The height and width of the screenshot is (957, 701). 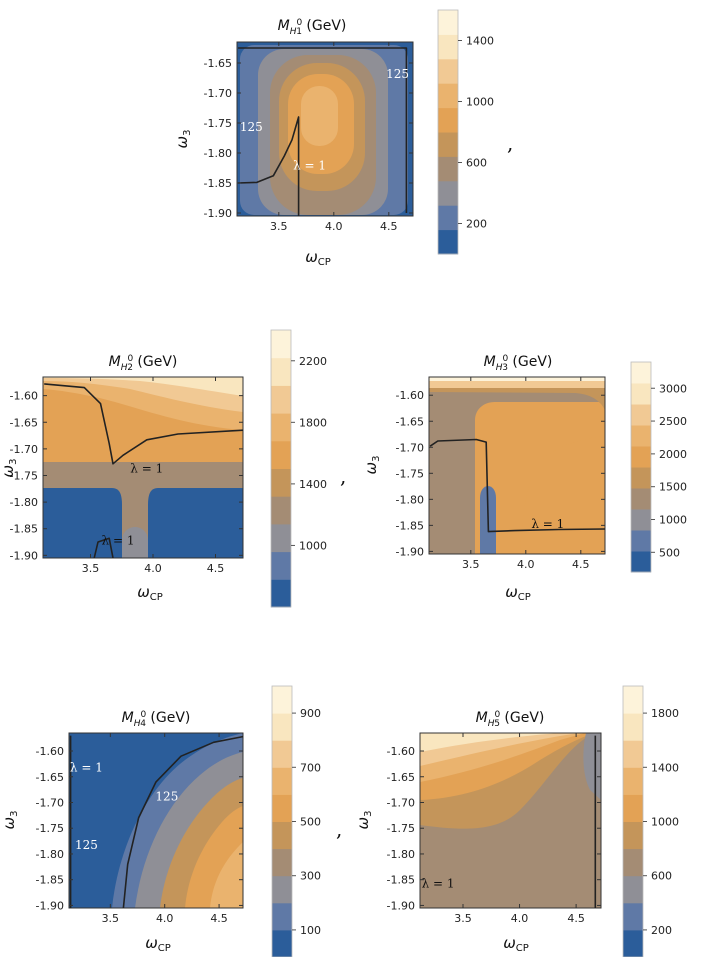 I want to click on colorbar-tick-label: 100, so click(x=310, y=930).